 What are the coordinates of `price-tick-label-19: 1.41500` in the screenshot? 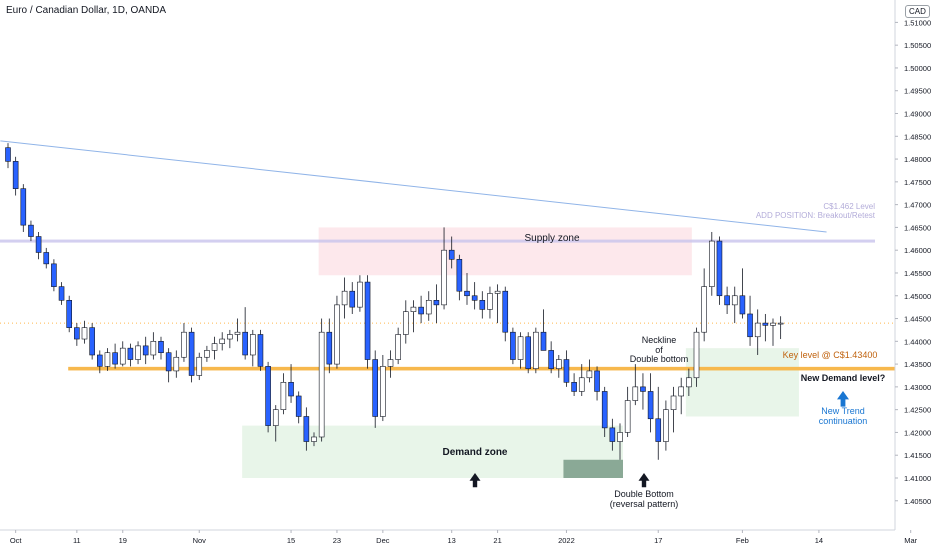 It's located at (917, 455).